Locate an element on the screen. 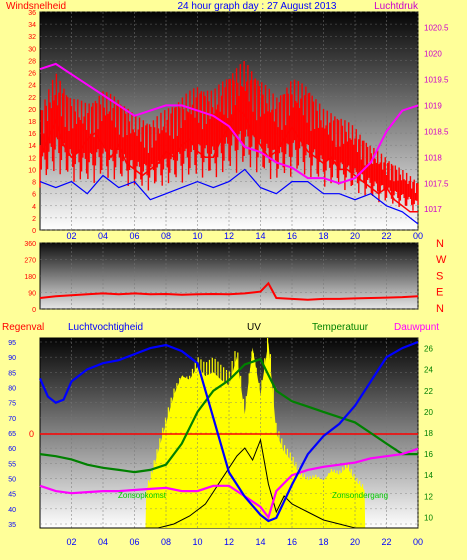 Image resolution: width=467 pixels, height=560 pixels. wind-speed-tick-label: 36 is located at coordinates (32, 13).